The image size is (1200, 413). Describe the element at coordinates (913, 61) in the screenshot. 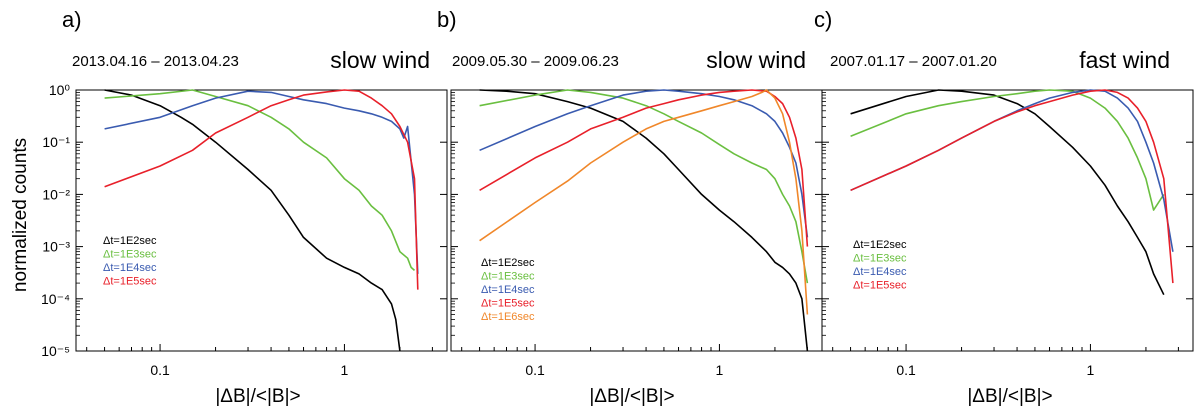

I see `date-range: 2007.01.17 – 2007.01.20` at that location.